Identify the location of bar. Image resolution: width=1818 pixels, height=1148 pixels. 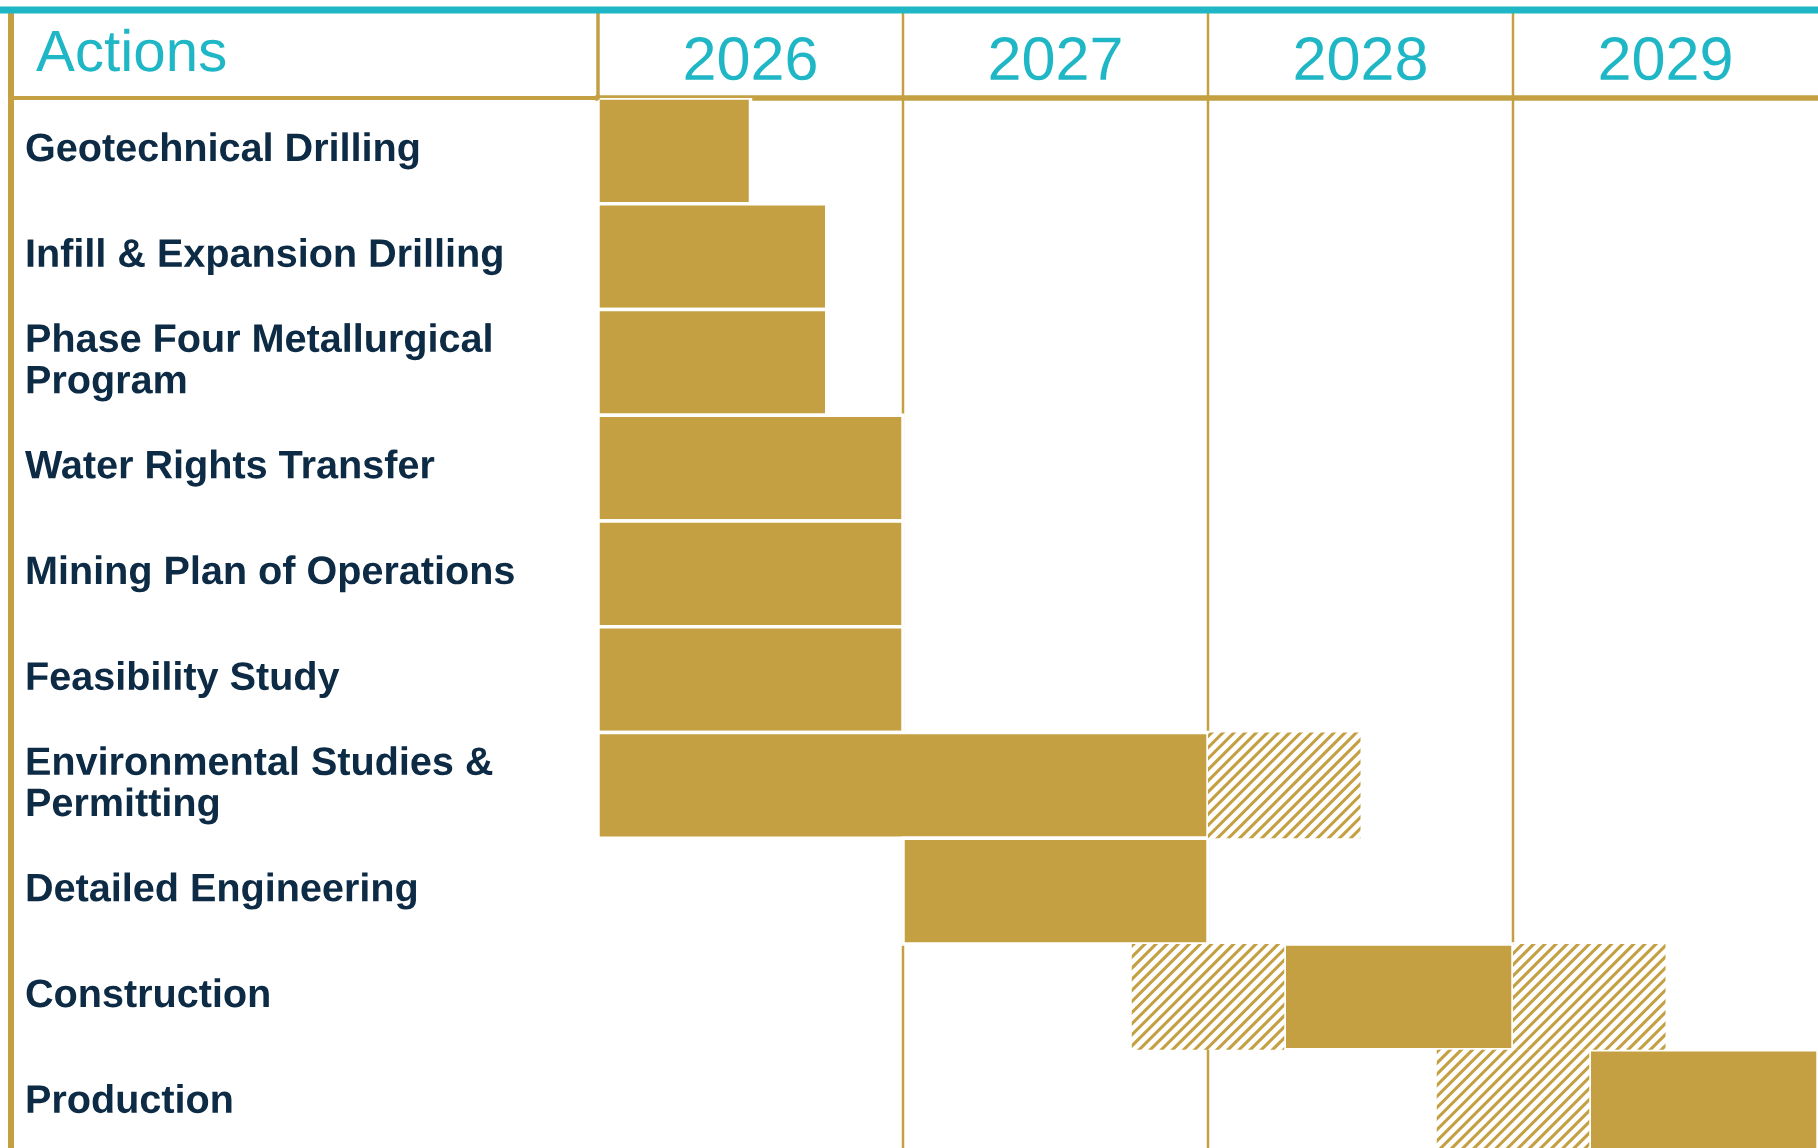
(1284, 785).